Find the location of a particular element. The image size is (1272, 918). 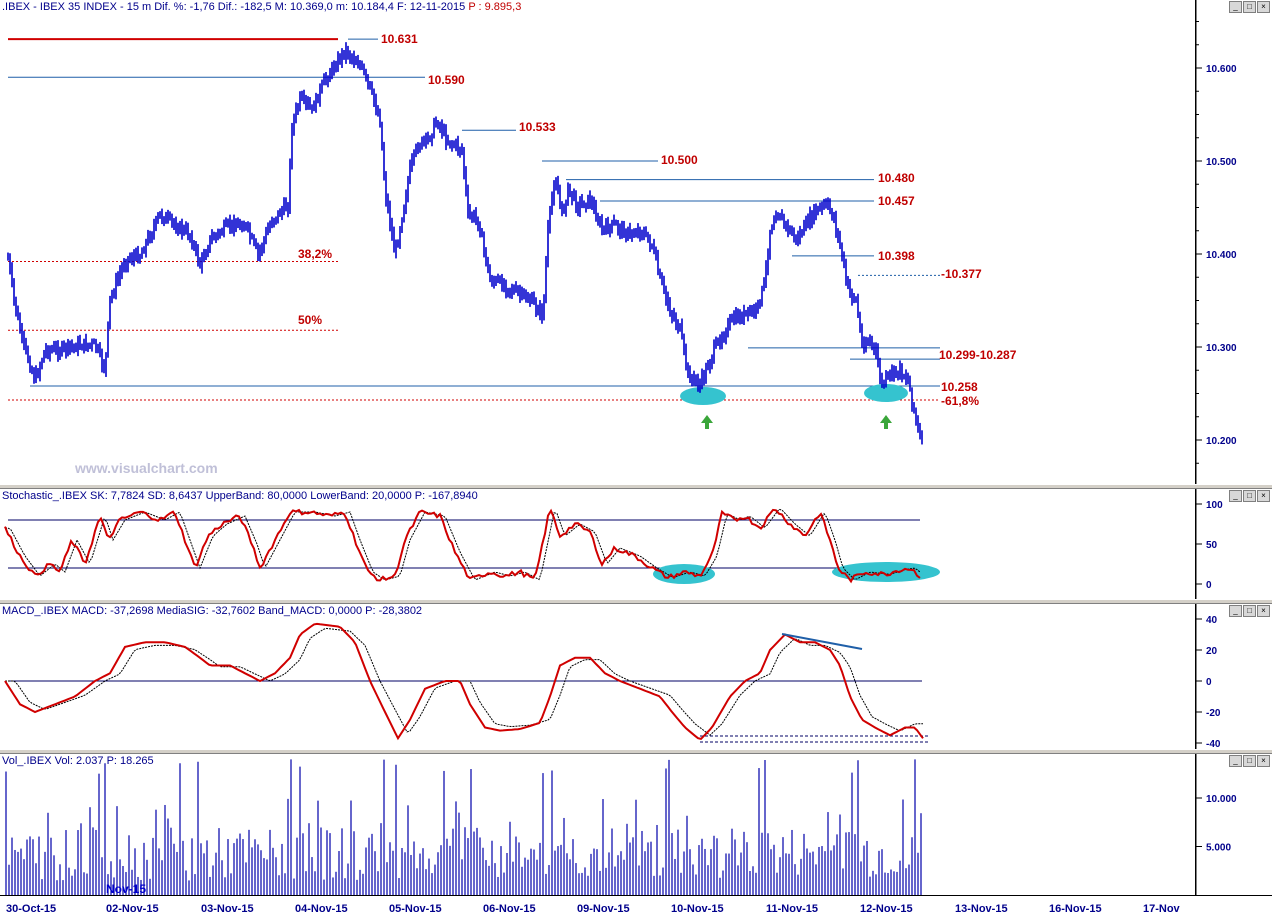

sd-line is located at coordinates (463, 544).